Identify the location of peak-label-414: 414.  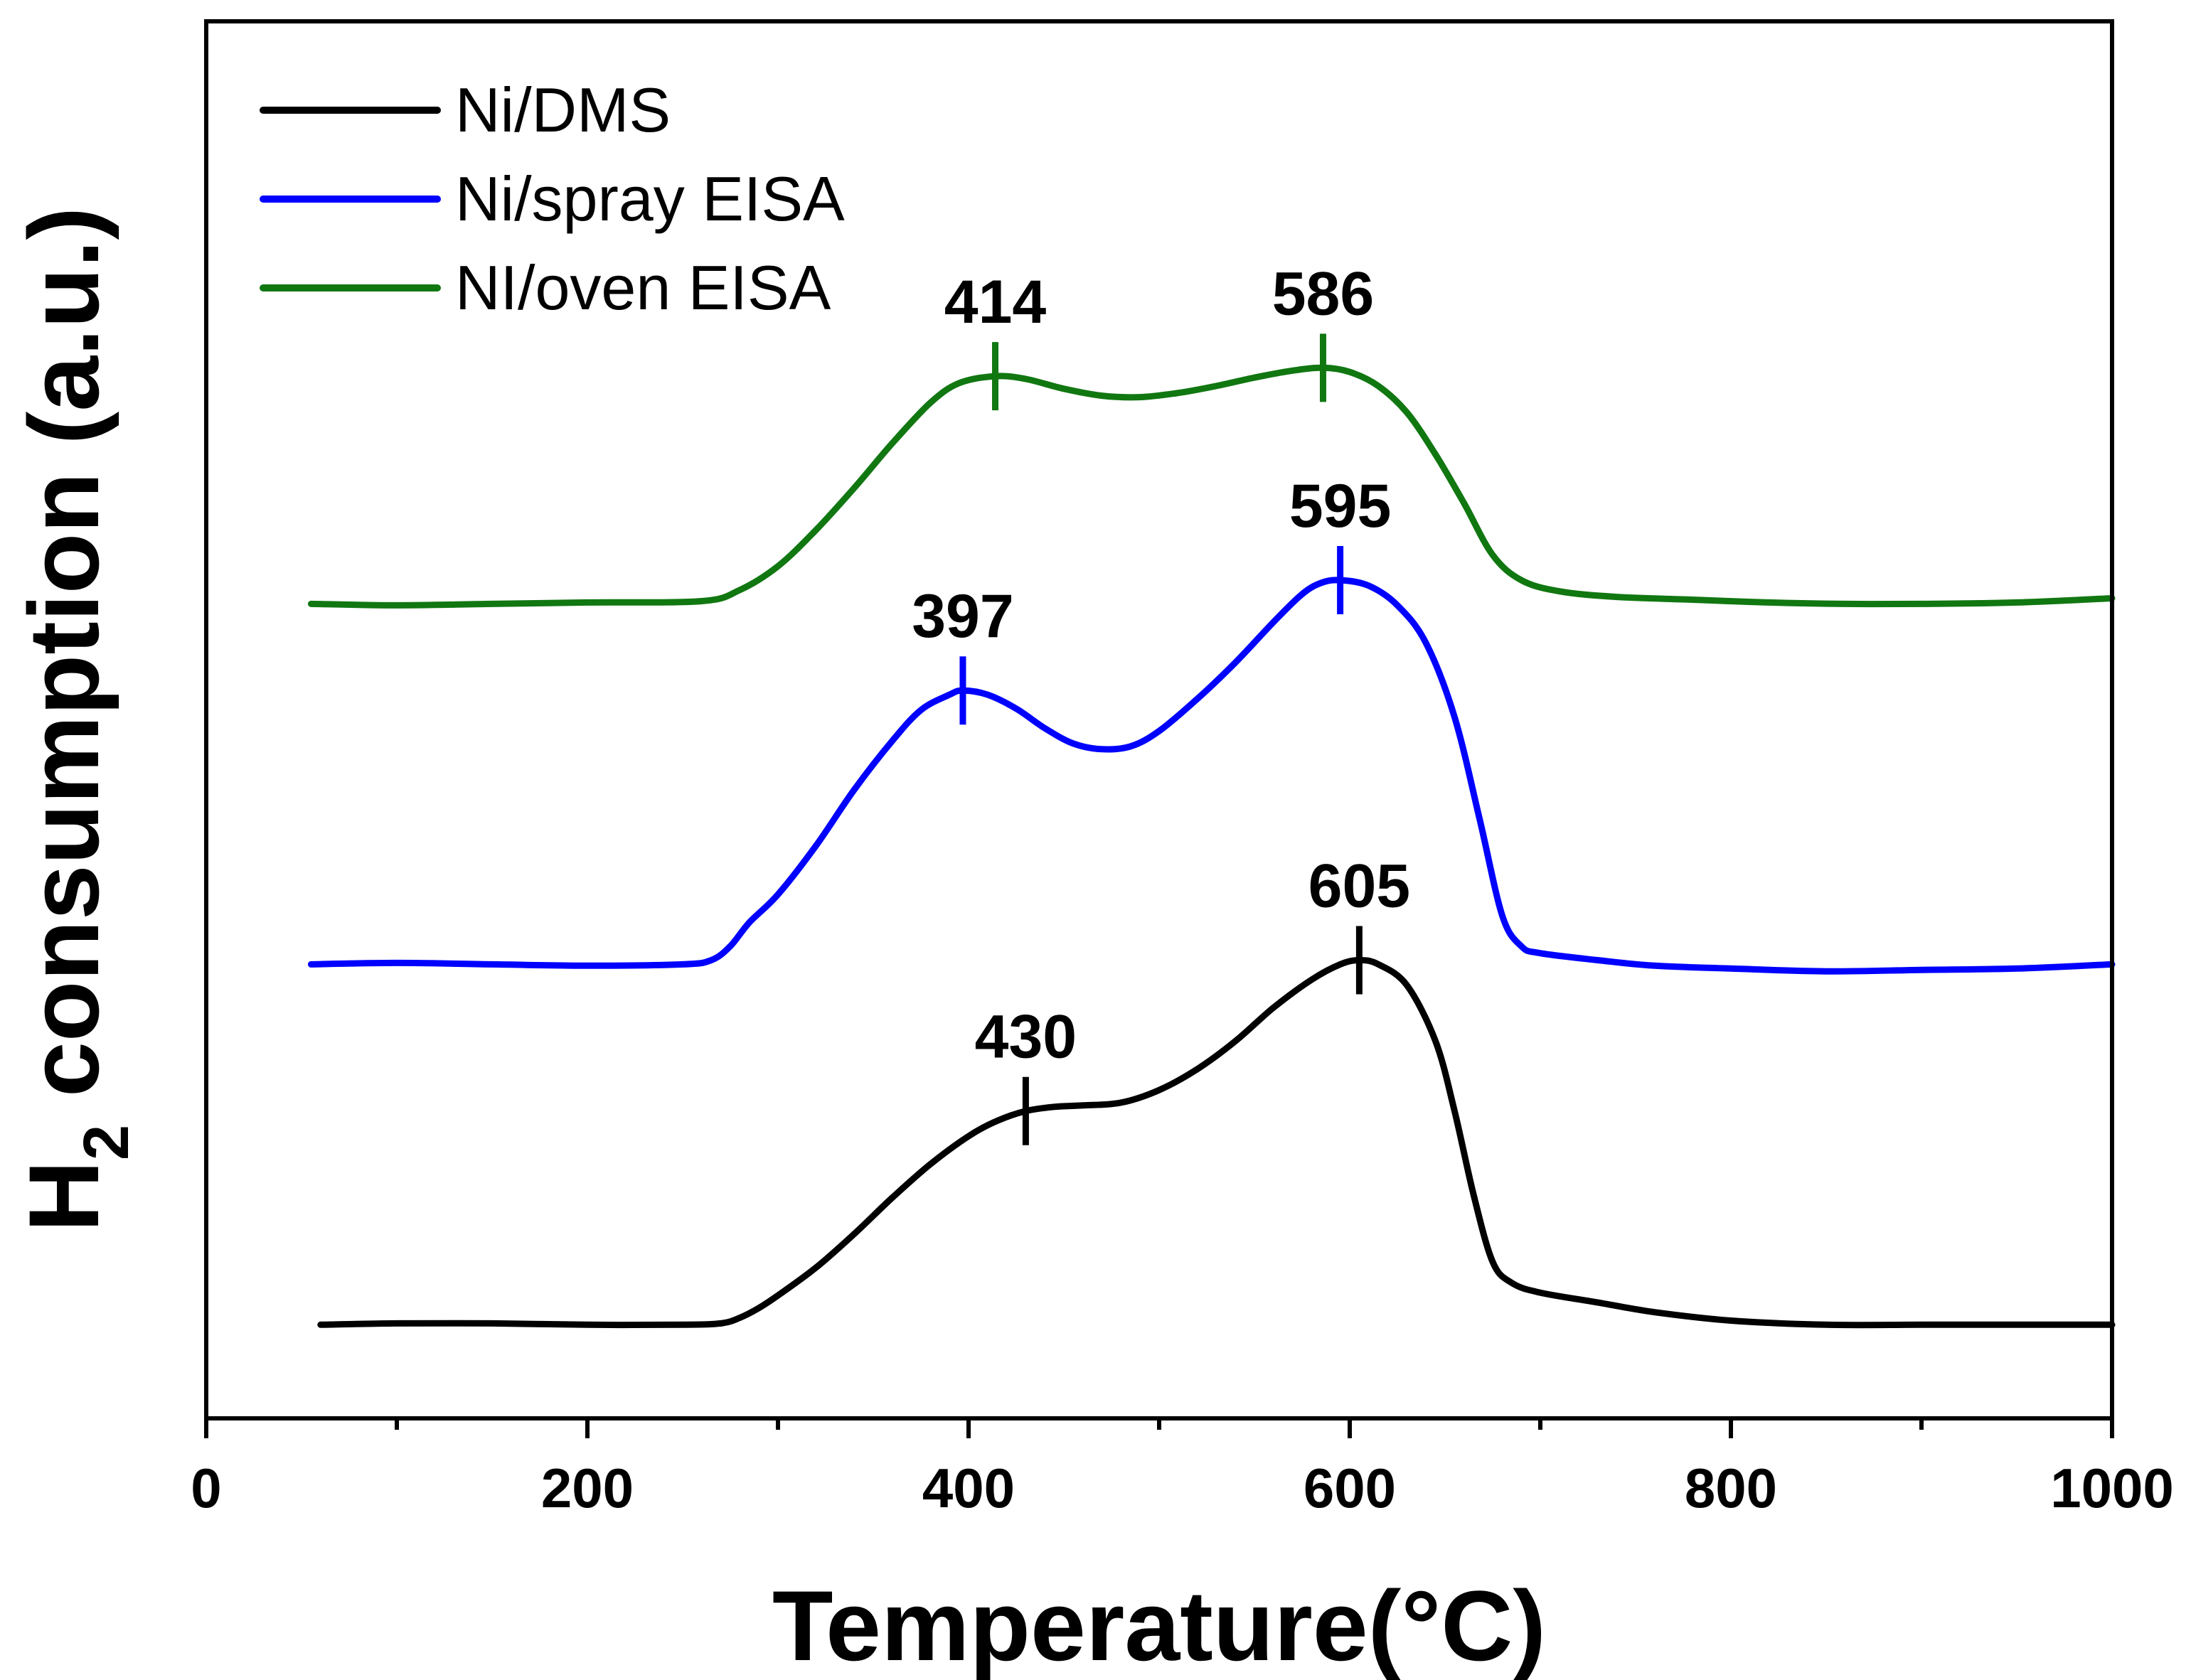
(996, 302).